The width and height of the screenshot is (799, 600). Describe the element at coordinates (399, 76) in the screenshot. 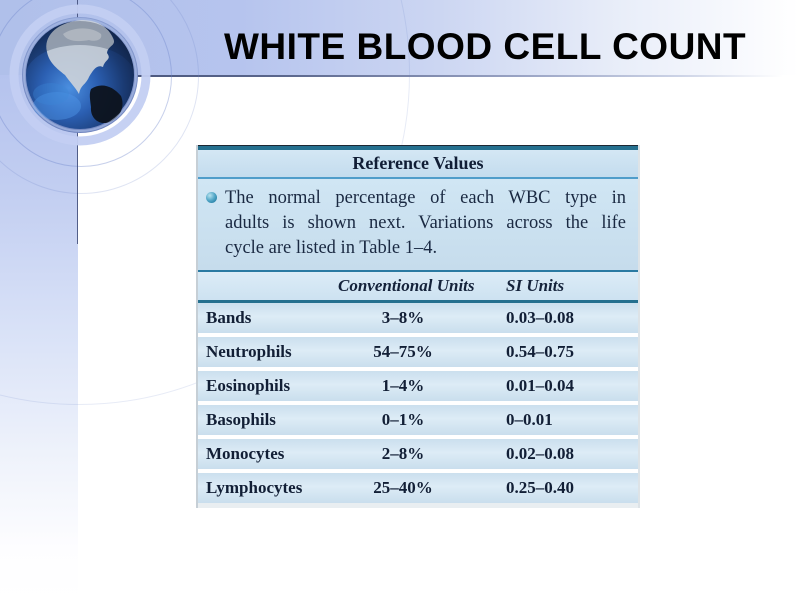

I see `banner-divider-line` at that location.